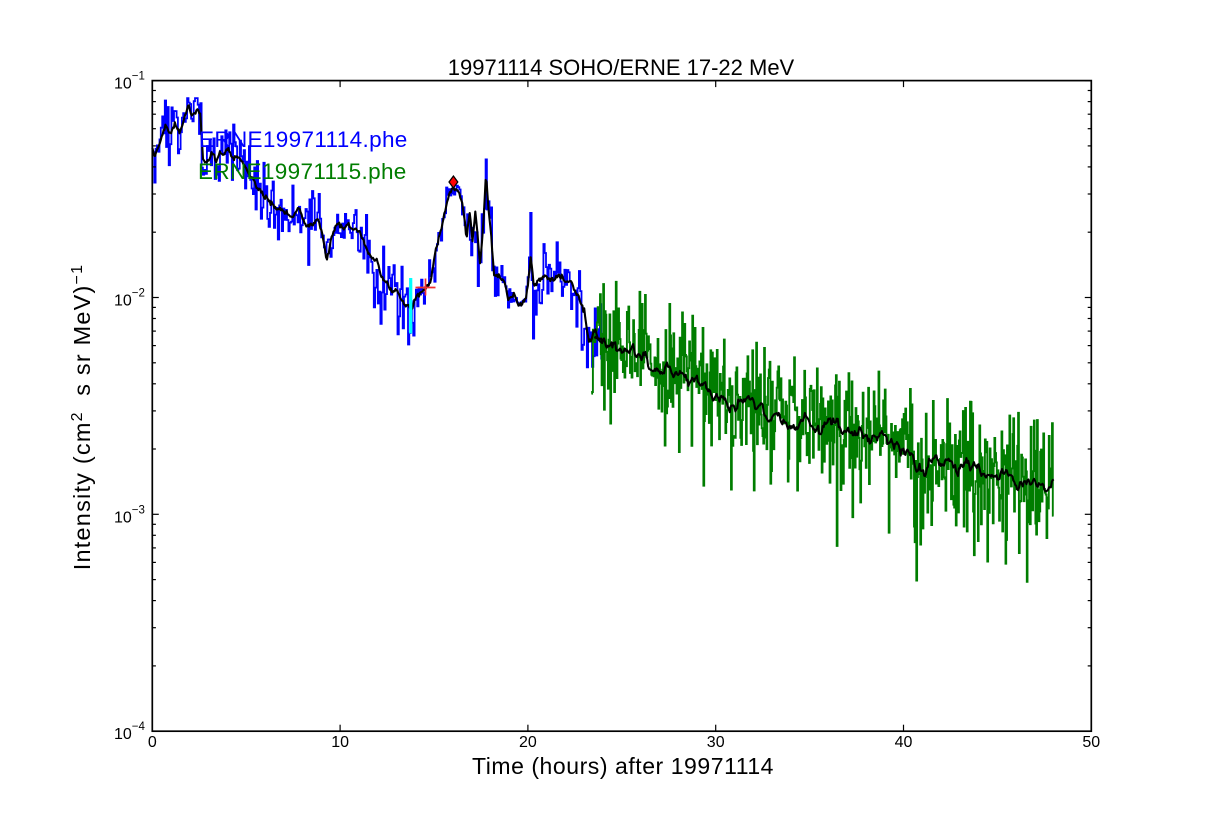  What do you see at coordinates (623, 766) in the screenshot?
I see `svg-text: Time (hours) after 19971114` at bounding box center [623, 766].